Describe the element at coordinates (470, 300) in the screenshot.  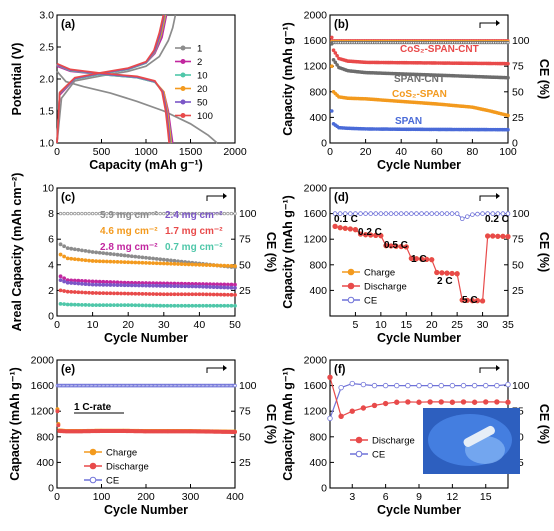
I see `rate-label: 5 C` at that location.